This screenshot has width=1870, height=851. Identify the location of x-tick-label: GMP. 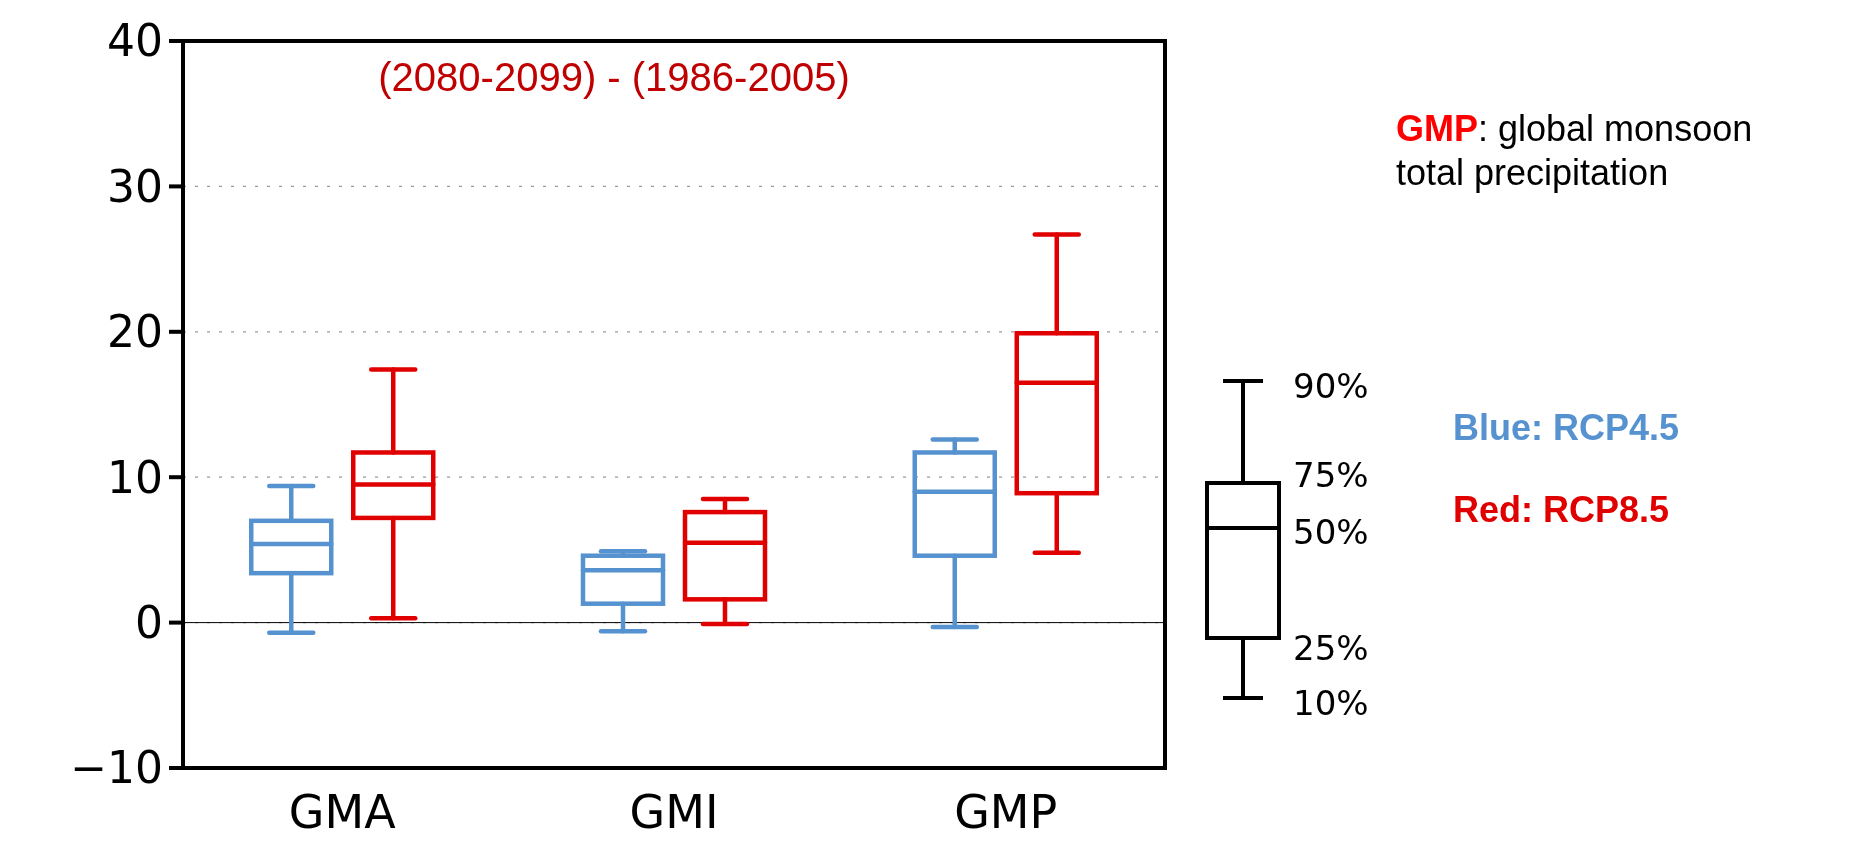
(1006, 812).